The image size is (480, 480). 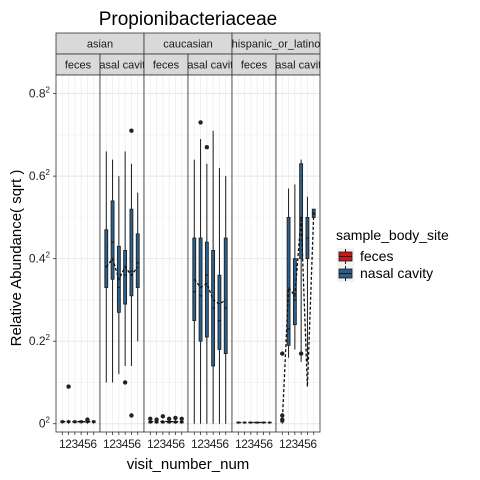 What do you see at coordinates (188, 464) in the screenshot?
I see `x-axis-title: visit_number_num` at bounding box center [188, 464].